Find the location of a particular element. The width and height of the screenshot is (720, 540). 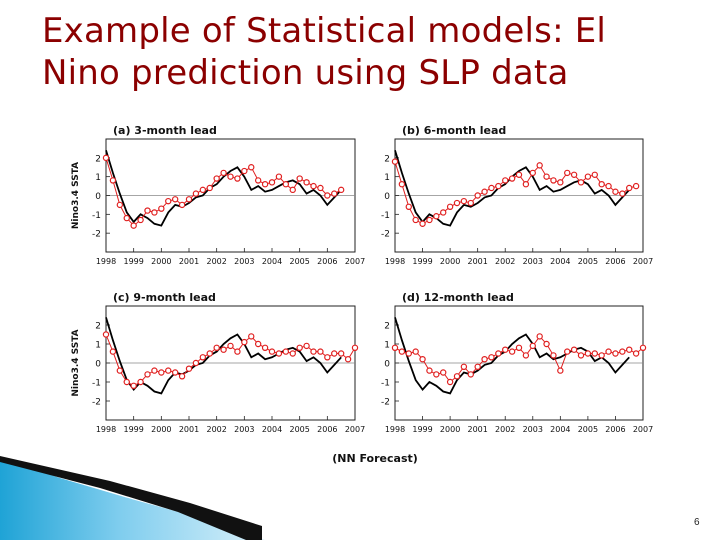

observed-series-line is located at coordinates (223, 188).